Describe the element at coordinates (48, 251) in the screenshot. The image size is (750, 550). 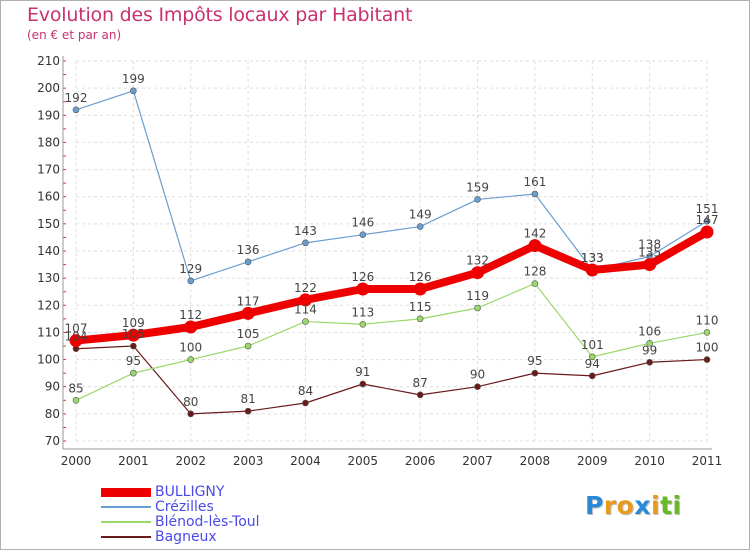
I see `y-tick-label: 140` at that location.